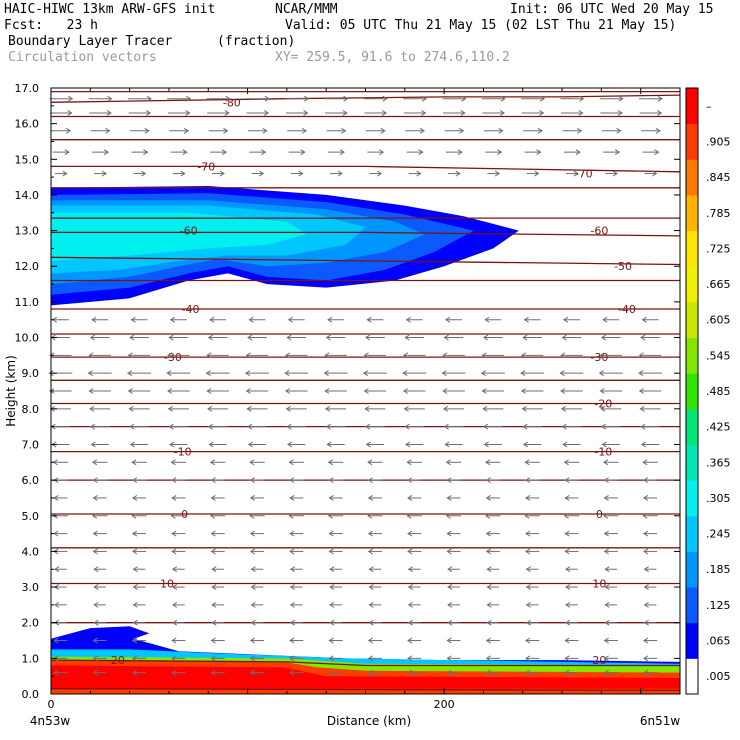 Image resolution: width=740 pixels, height=740 pixels. What do you see at coordinates (51, 25) in the screenshot?
I see `forecast-hour: Fcst: 23 h` at bounding box center [51, 25].